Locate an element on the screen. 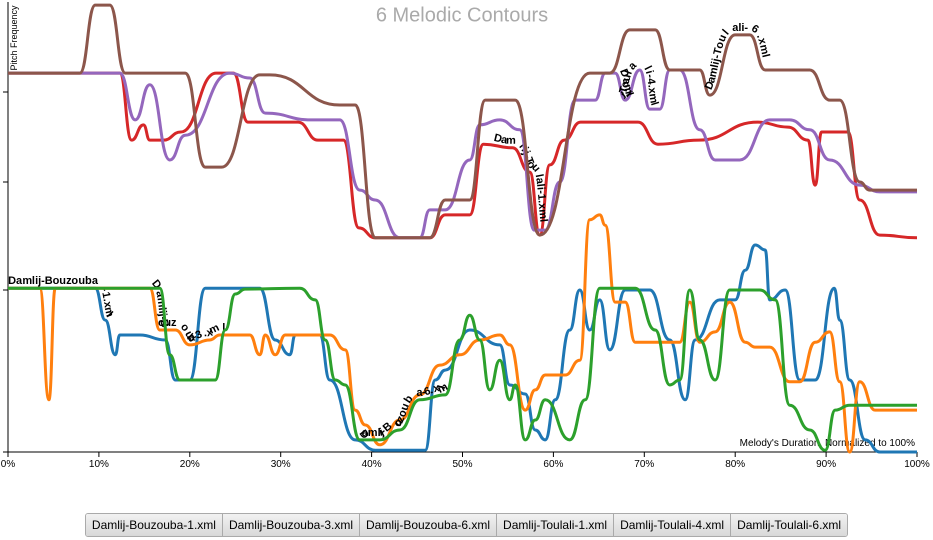  curve-label: Damlij-Toulali-1.xml is located at coordinates (521, 177).